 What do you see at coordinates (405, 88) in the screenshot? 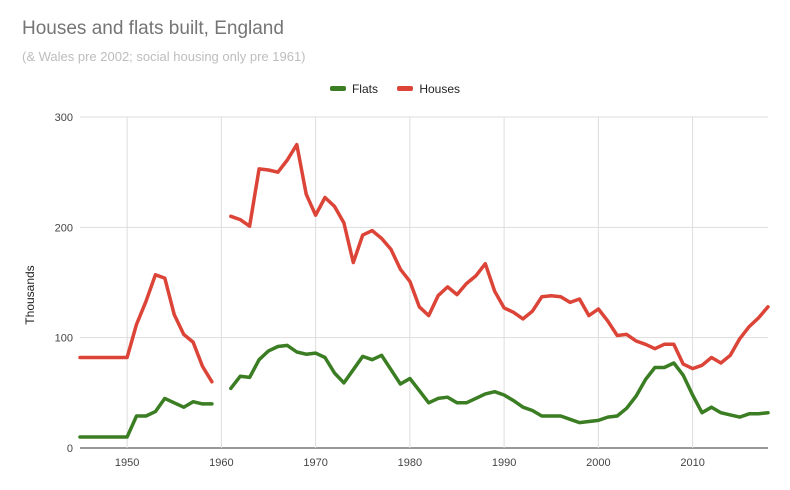
I see `legend-swatch-houses` at bounding box center [405, 88].